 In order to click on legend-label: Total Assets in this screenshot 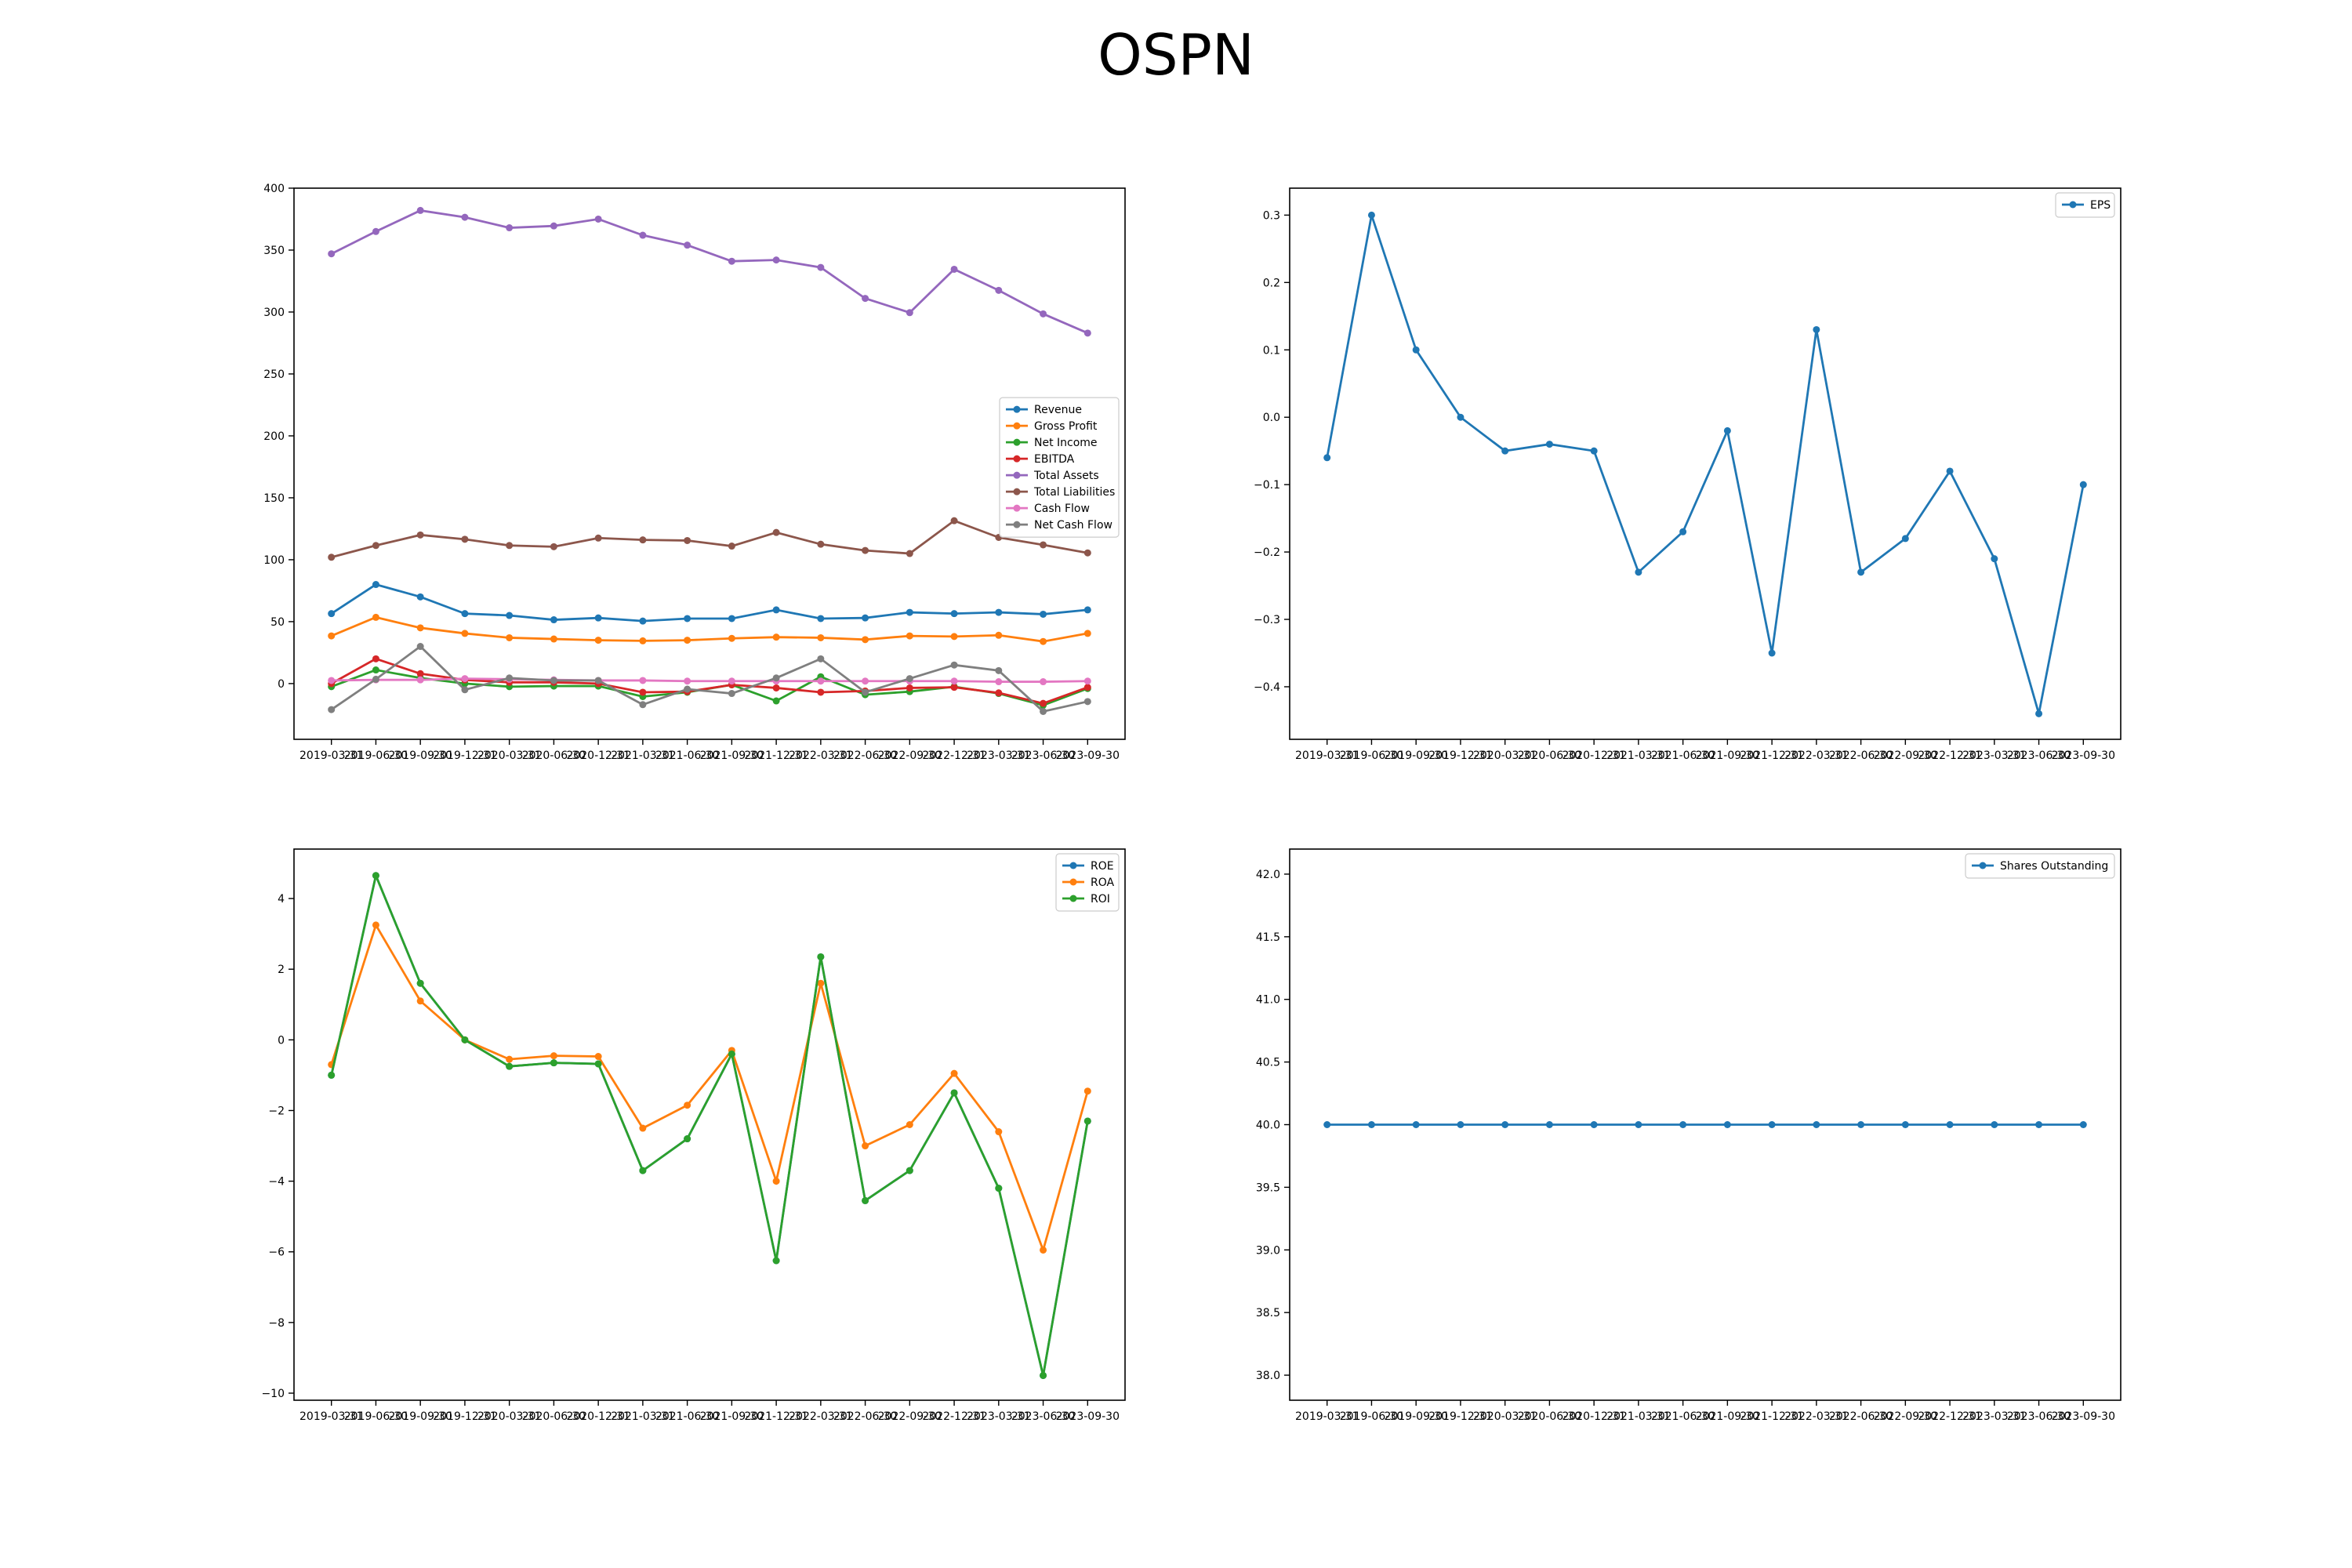, I will do `click(1066, 476)`.